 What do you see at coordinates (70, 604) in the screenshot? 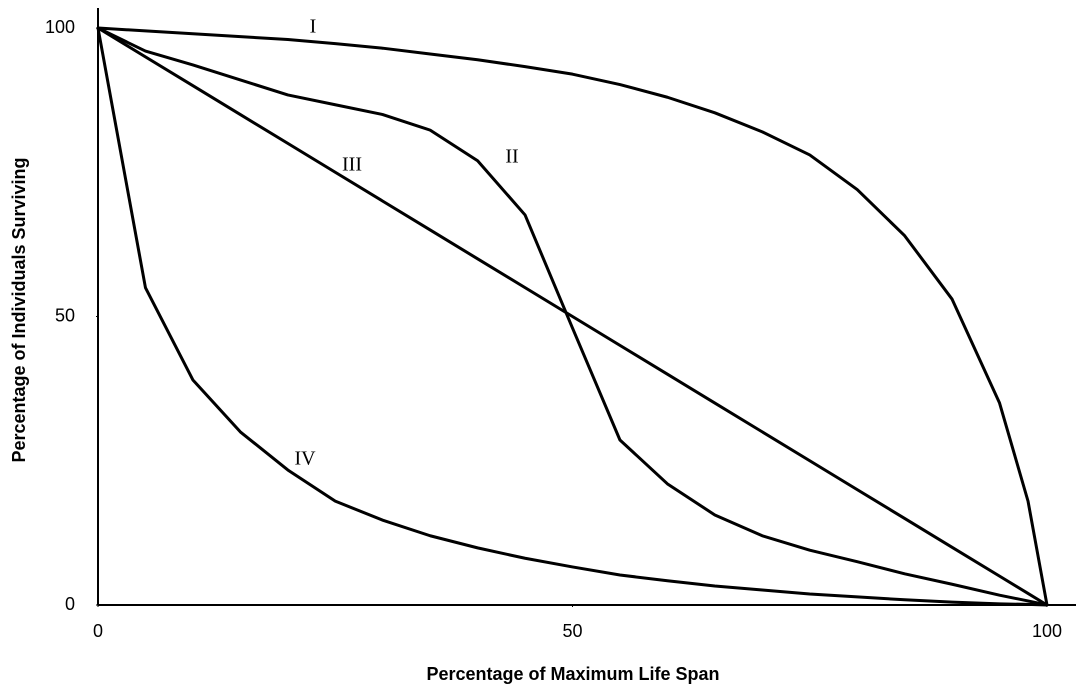
I see `y-tick-label: 0` at bounding box center [70, 604].